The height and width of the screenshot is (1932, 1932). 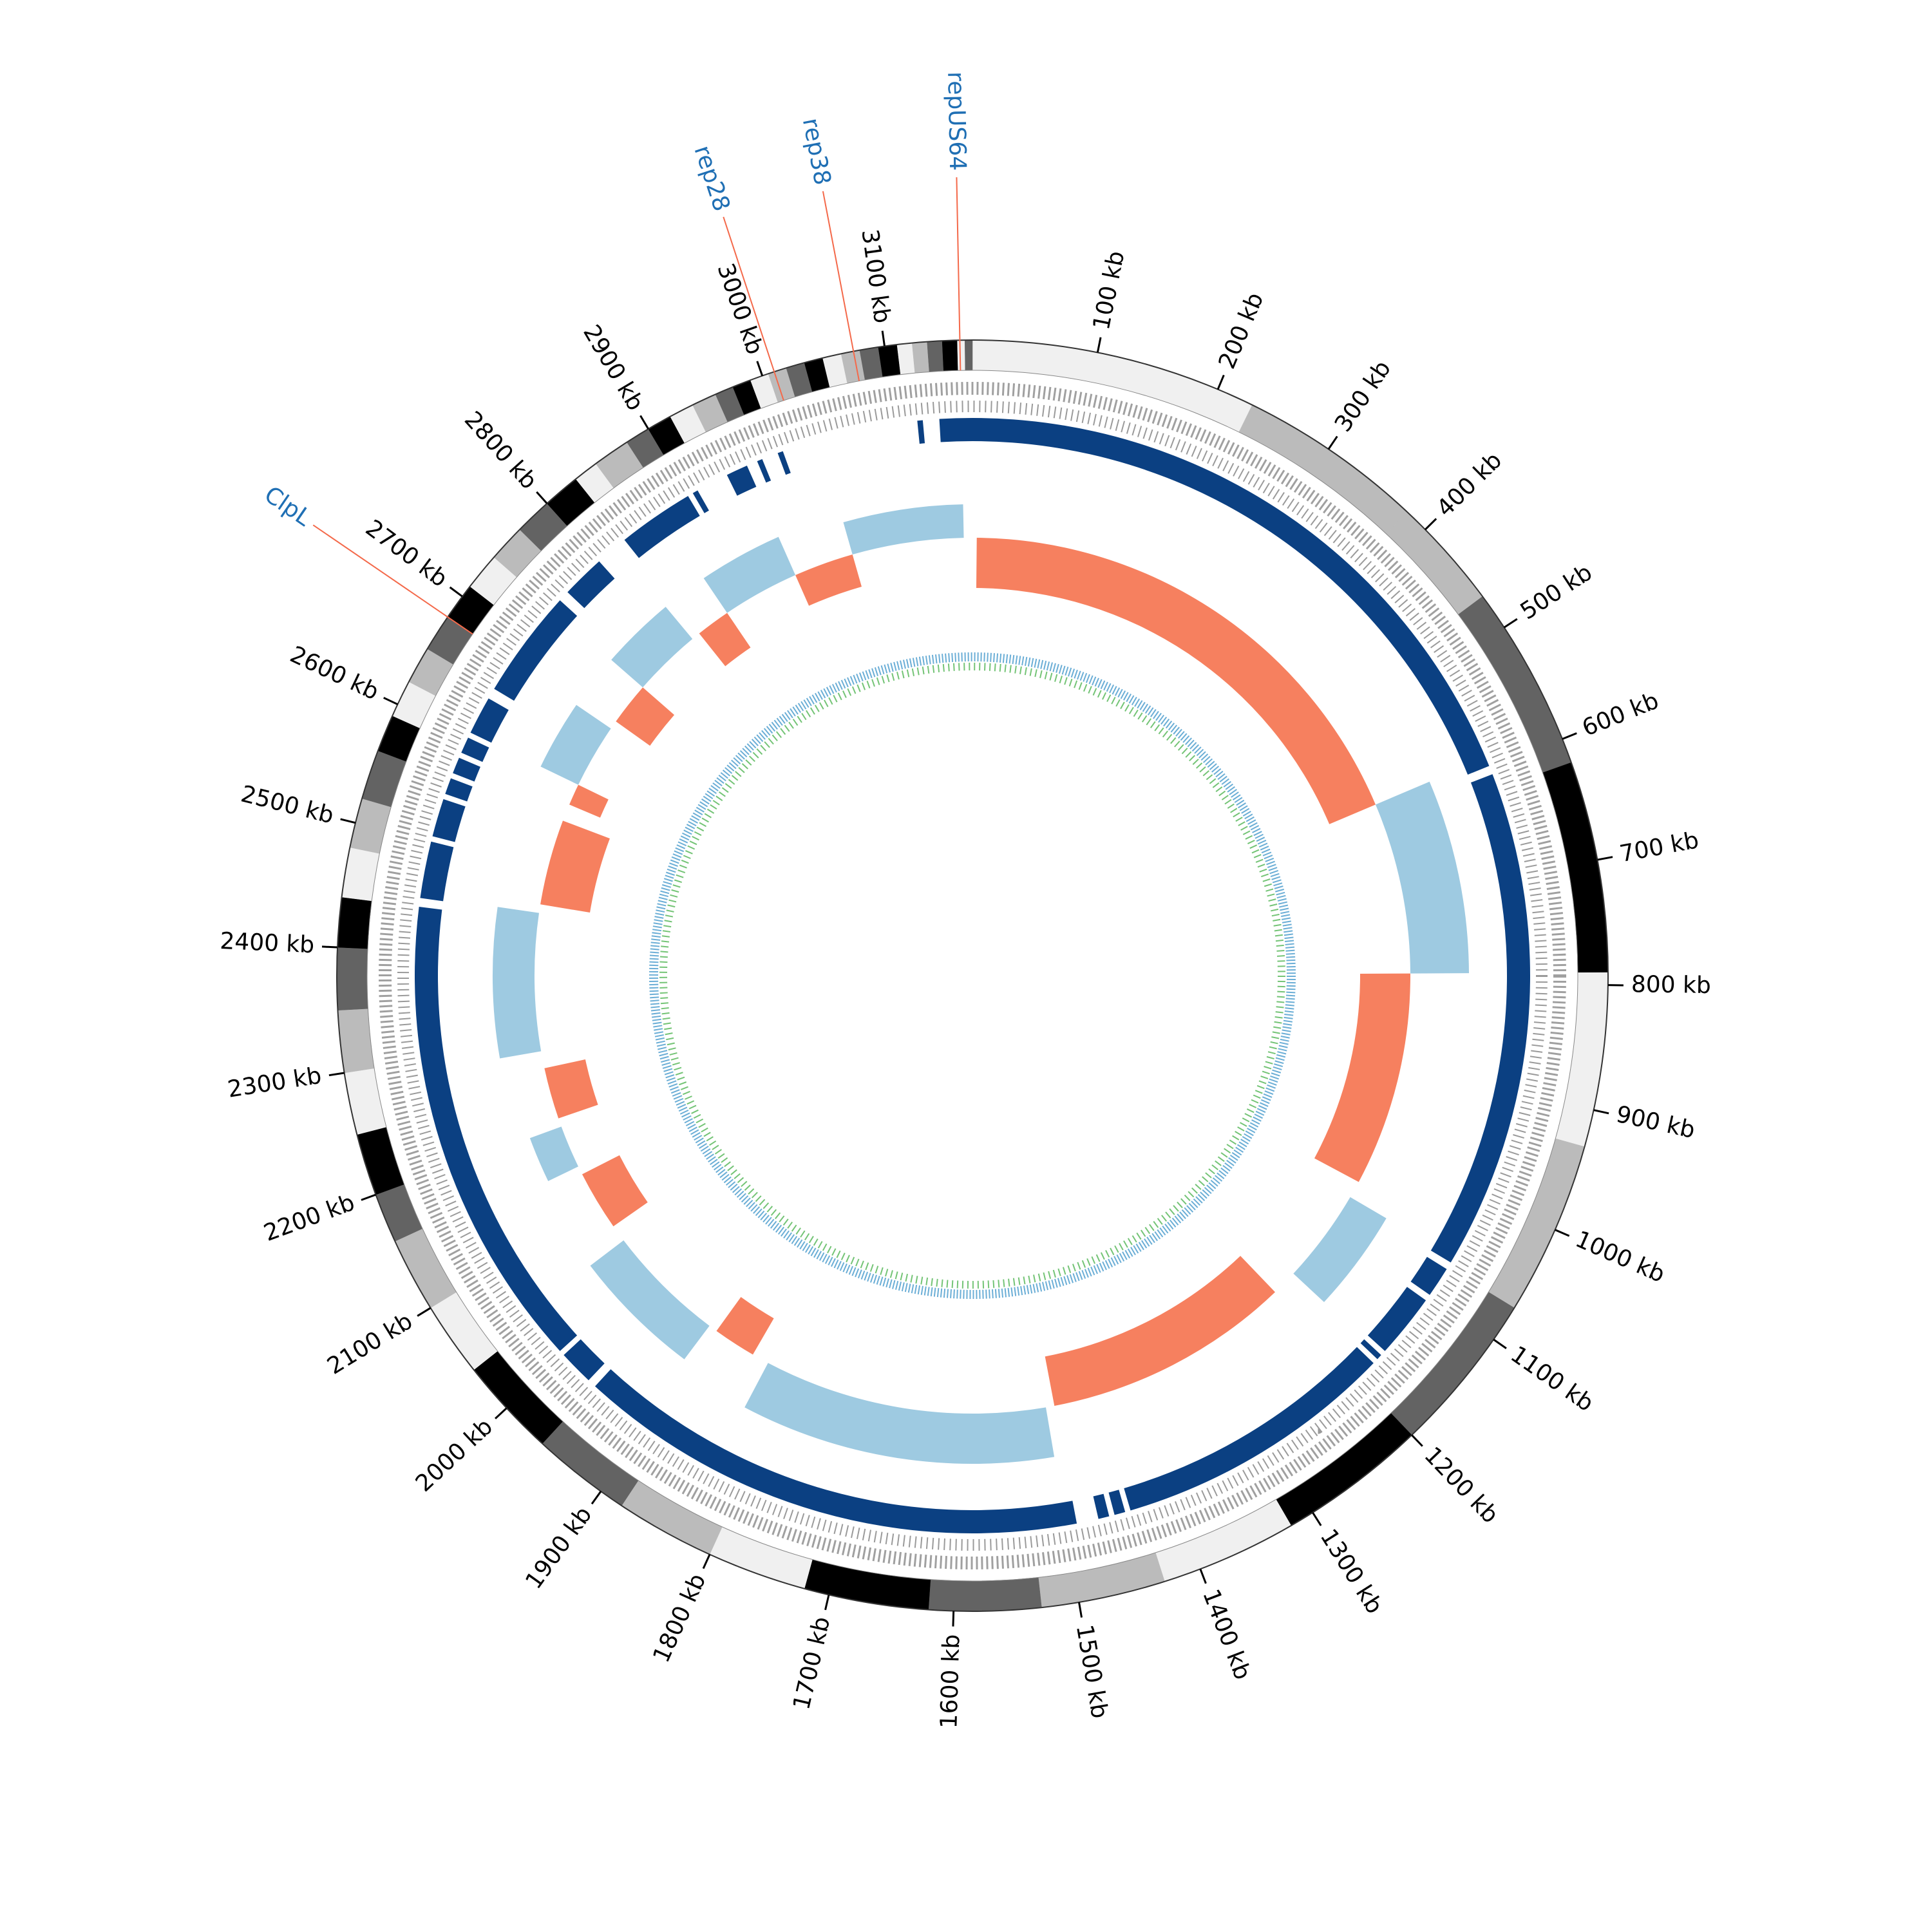 I want to click on tick-label: 1600 kb, so click(x=950, y=1682).